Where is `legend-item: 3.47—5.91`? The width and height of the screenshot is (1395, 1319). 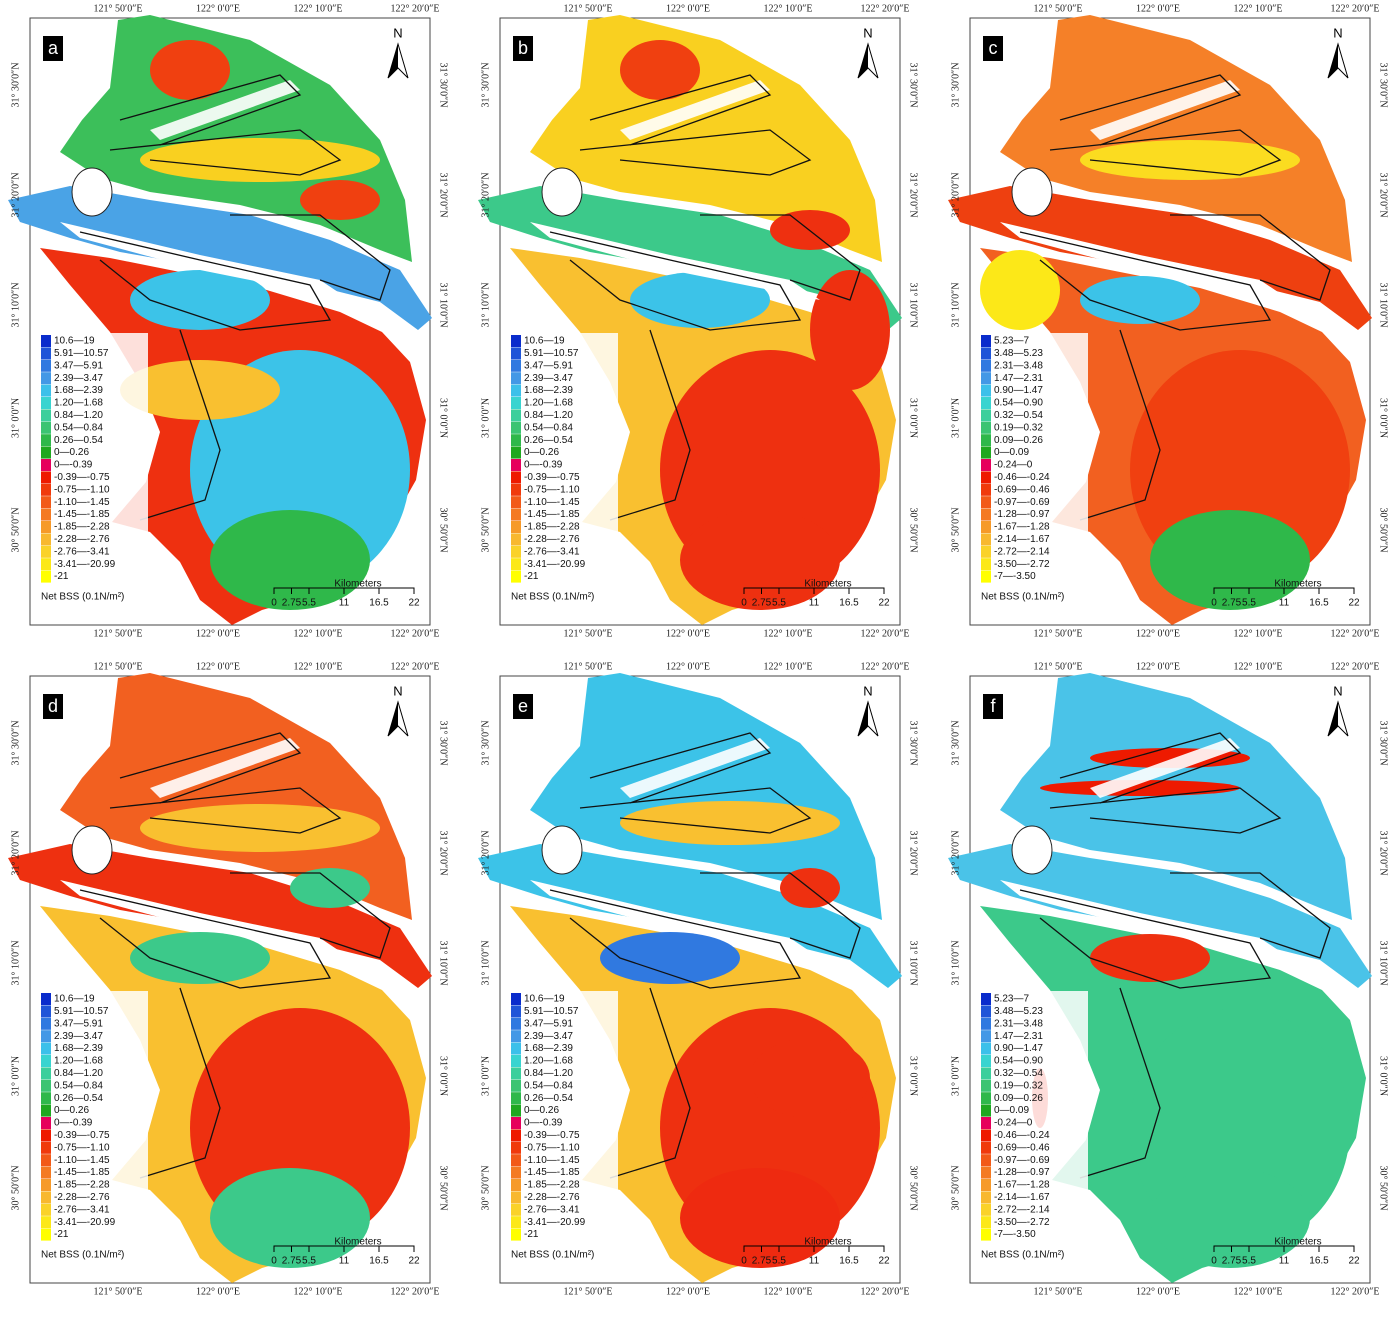 legend-item: 3.47—5.91 is located at coordinates (78, 365).